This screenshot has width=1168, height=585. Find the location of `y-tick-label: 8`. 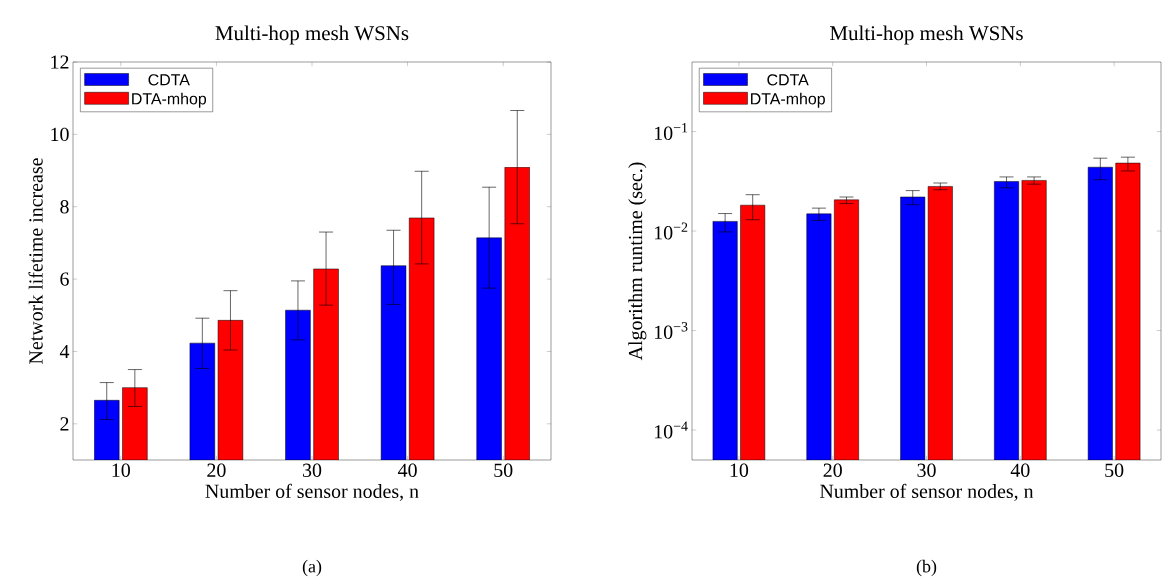

y-tick-label: 8 is located at coordinates (64, 207).